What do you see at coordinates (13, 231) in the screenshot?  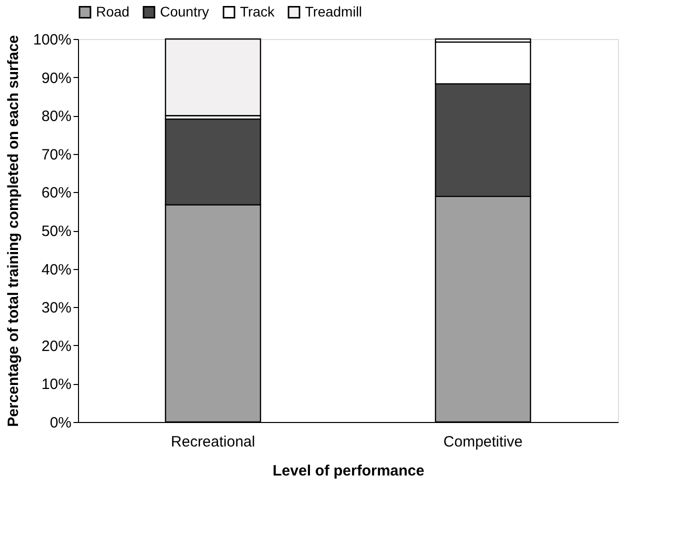 I see `y-axis-title: Percentage of total training completed on each surface` at bounding box center [13, 231].